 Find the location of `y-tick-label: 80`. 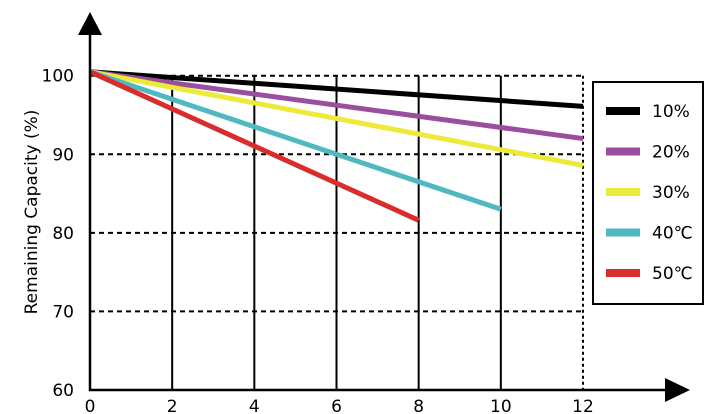

y-tick-label: 80 is located at coordinates (63, 234).